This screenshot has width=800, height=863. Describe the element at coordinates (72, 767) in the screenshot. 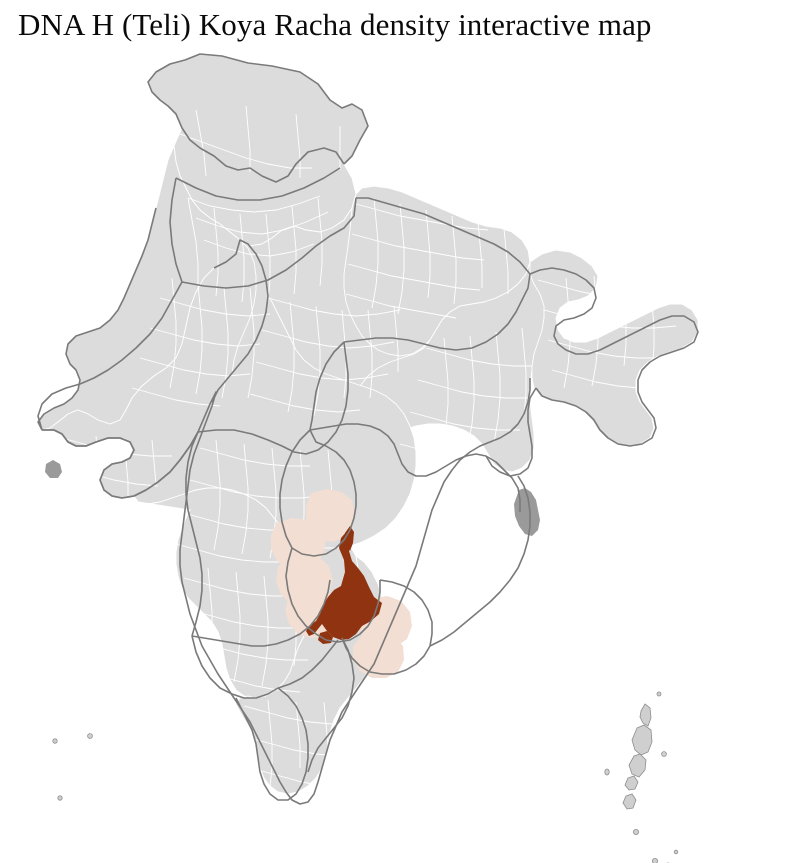

I see `lakshadweep-islands` at that location.